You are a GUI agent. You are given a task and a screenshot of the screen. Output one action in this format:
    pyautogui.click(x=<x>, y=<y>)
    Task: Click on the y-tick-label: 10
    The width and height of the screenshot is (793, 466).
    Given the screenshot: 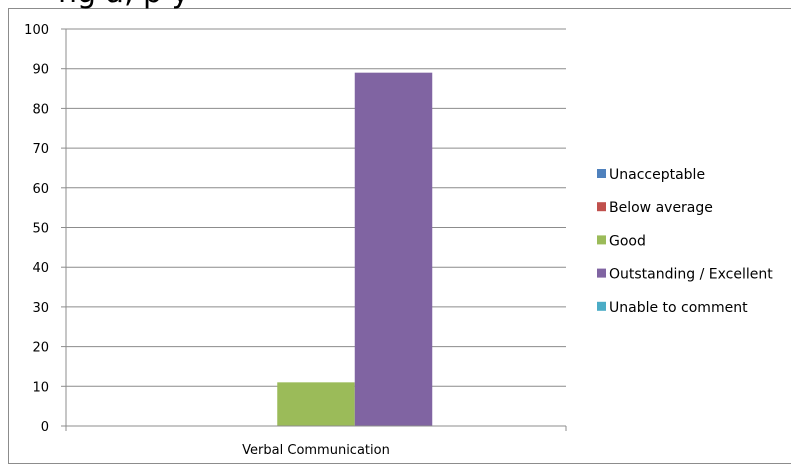 What is the action you would take?
    pyautogui.click(x=40, y=387)
    